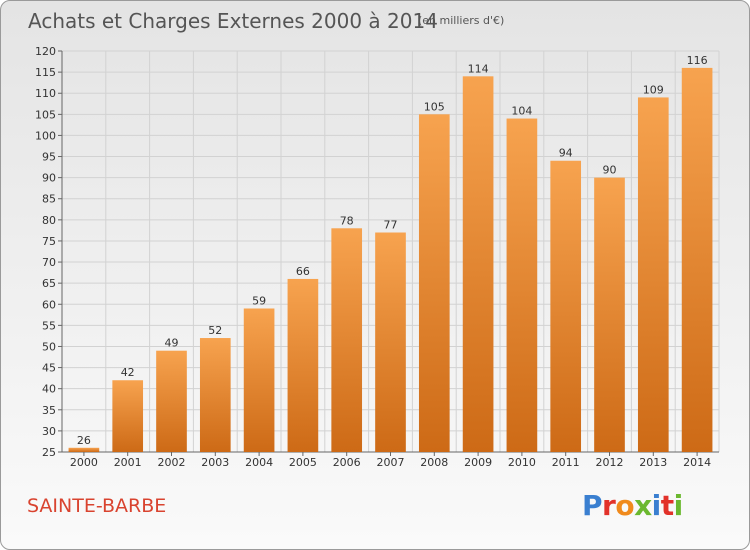  What do you see at coordinates (84, 462) in the screenshot?
I see `x-tick-label-2000: 2000` at bounding box center [84, 462].